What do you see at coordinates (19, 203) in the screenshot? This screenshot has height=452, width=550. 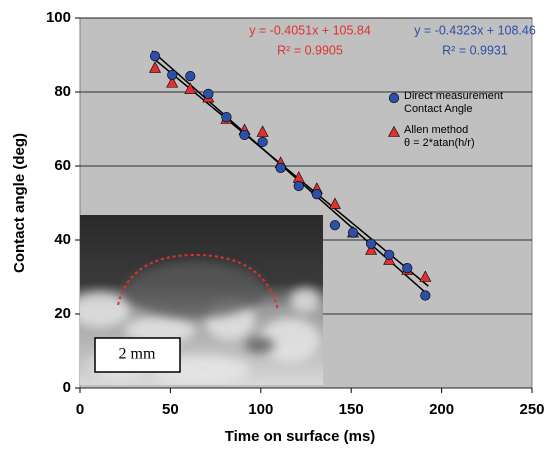 I see `y-axis-label: Contact angle (deg)` at bounding box center [19, 203].